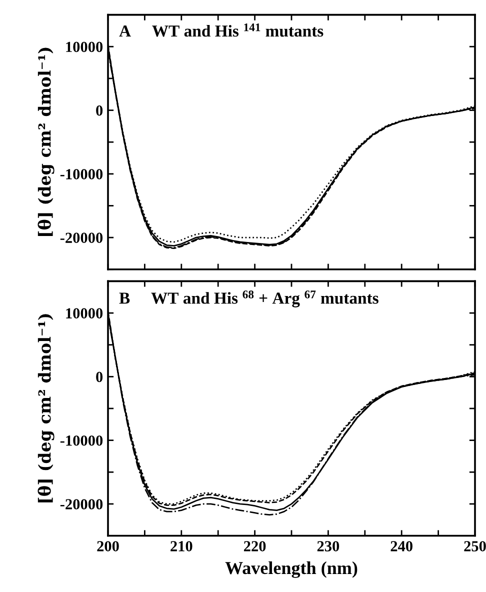  What do you see at coordinates (108, 546) in the screenshot?
I see `x-tick-label: 200` at bounding box center [108, 546].